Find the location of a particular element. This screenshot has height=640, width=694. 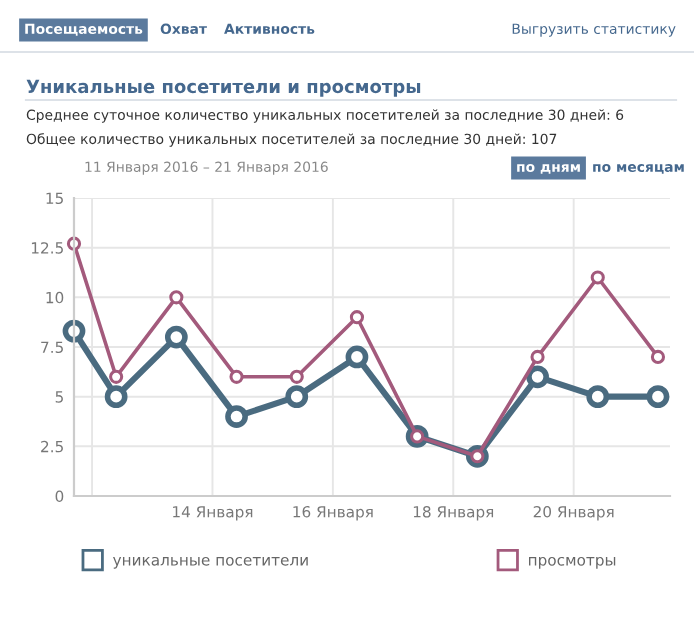

chart-title: Уникальные посетители и просмотры is located at coordinates (223, 88).